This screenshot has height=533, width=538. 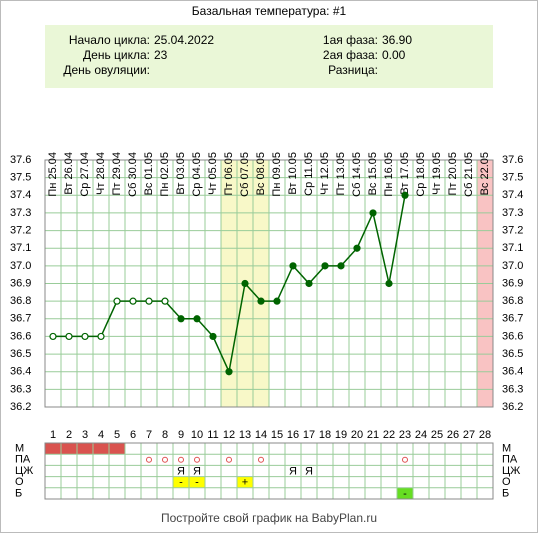 What do you see at coordinates (181, 173) in the screenshot?
I see `date-label: Вт 03.05` at bounding box center [181, 173].